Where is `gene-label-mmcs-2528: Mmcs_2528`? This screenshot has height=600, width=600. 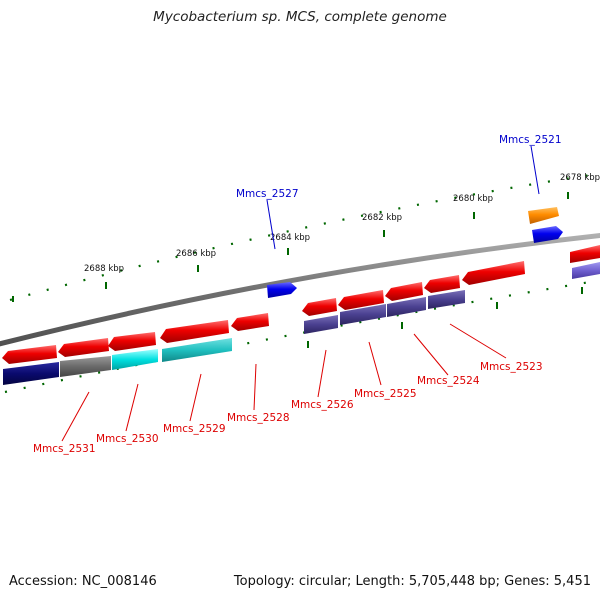 gene-label-mmcs-2528: Mmcs_2528 is located at coordinates (258, 418).